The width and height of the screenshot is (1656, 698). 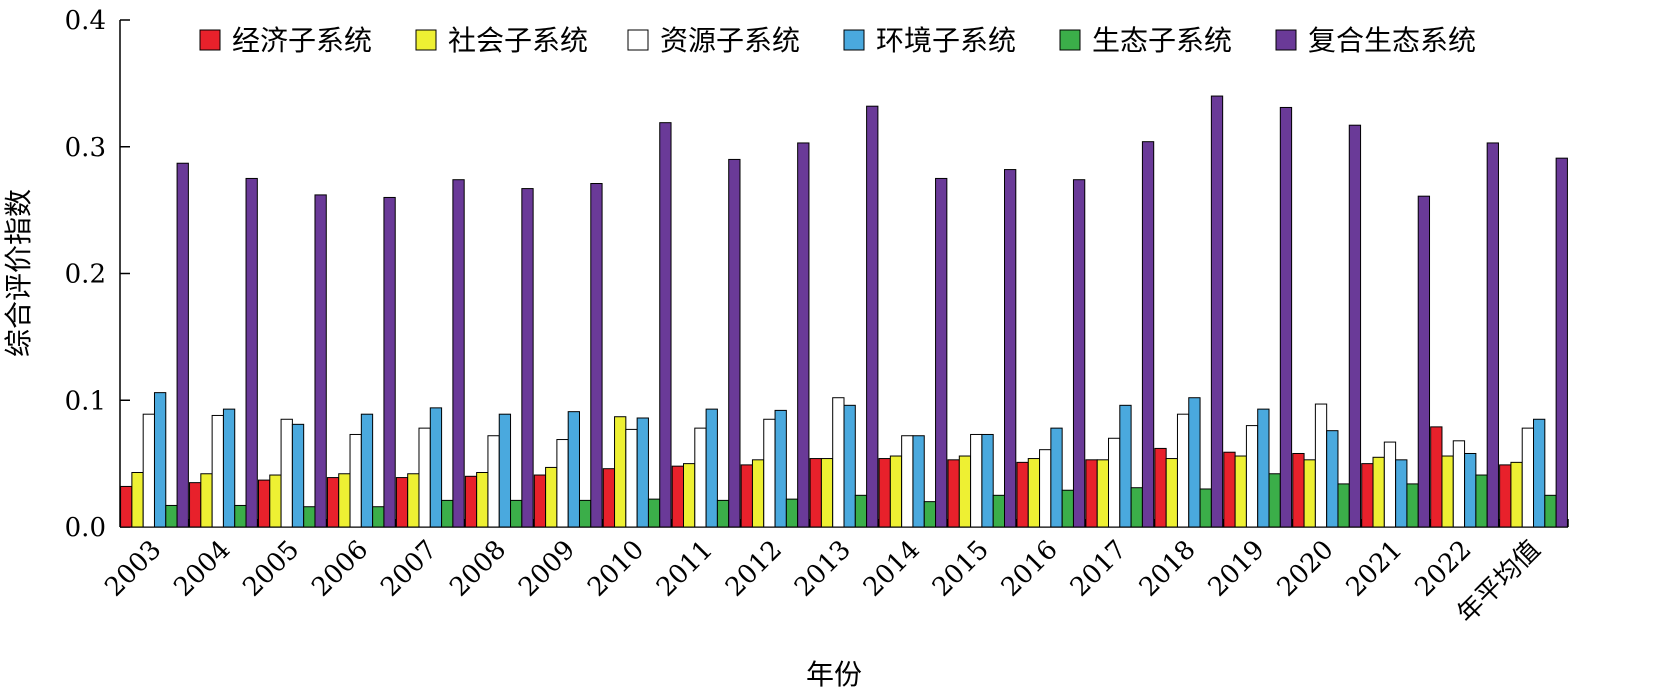 I want to click on x-tick-label: 2012, so click(x=754, y=569).